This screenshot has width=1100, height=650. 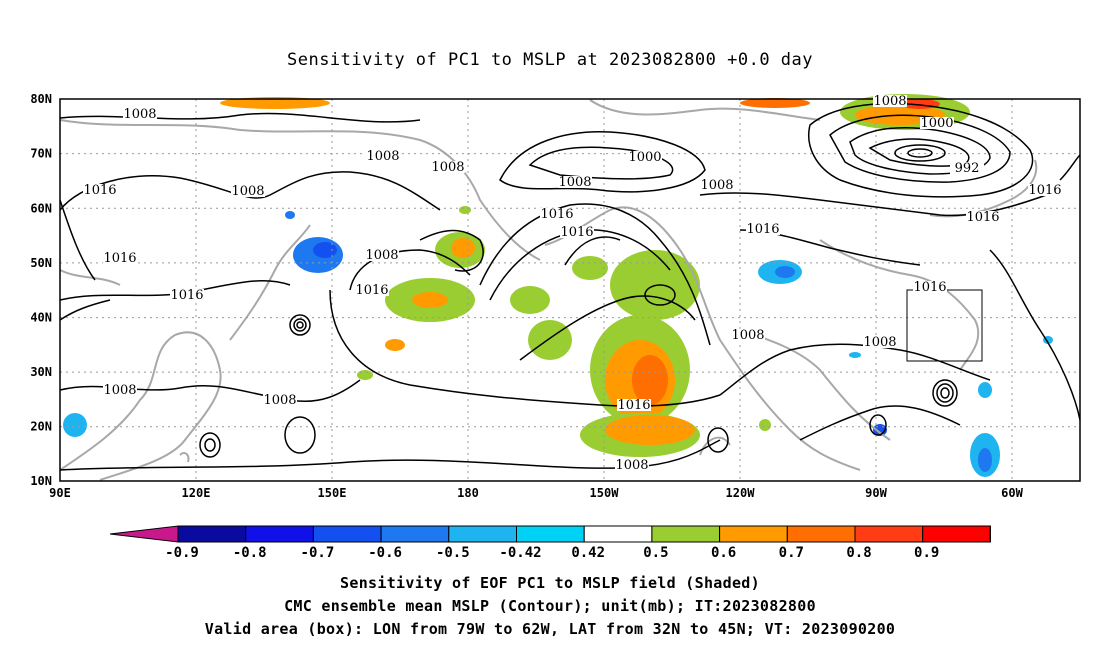 I want to click on lat-tick-label: 70N, so click(x=41, y=154).